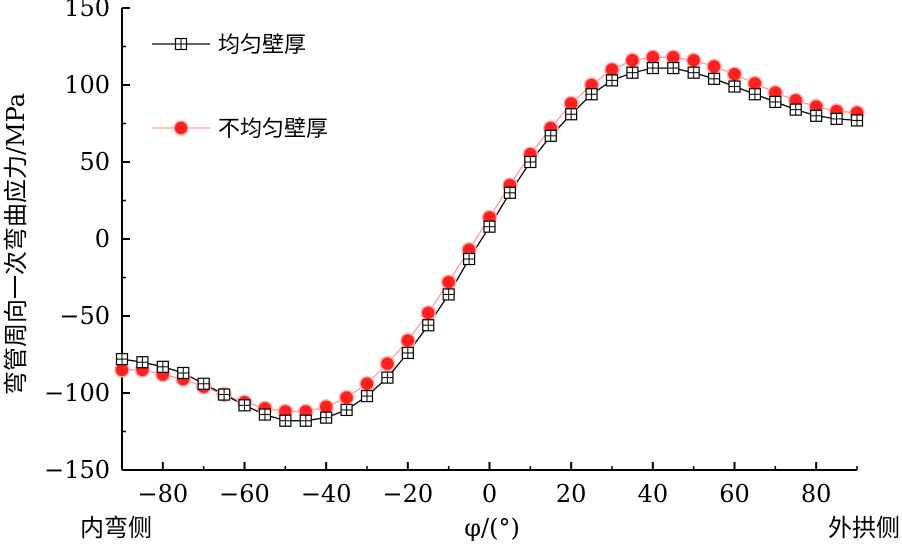 Image resolution: width=902 pixels, height=551 pixels. What do you see at coordinates (571, 494) in the screenshot?
I see `x-tick-label: 20` at bounding box center [571, 494].